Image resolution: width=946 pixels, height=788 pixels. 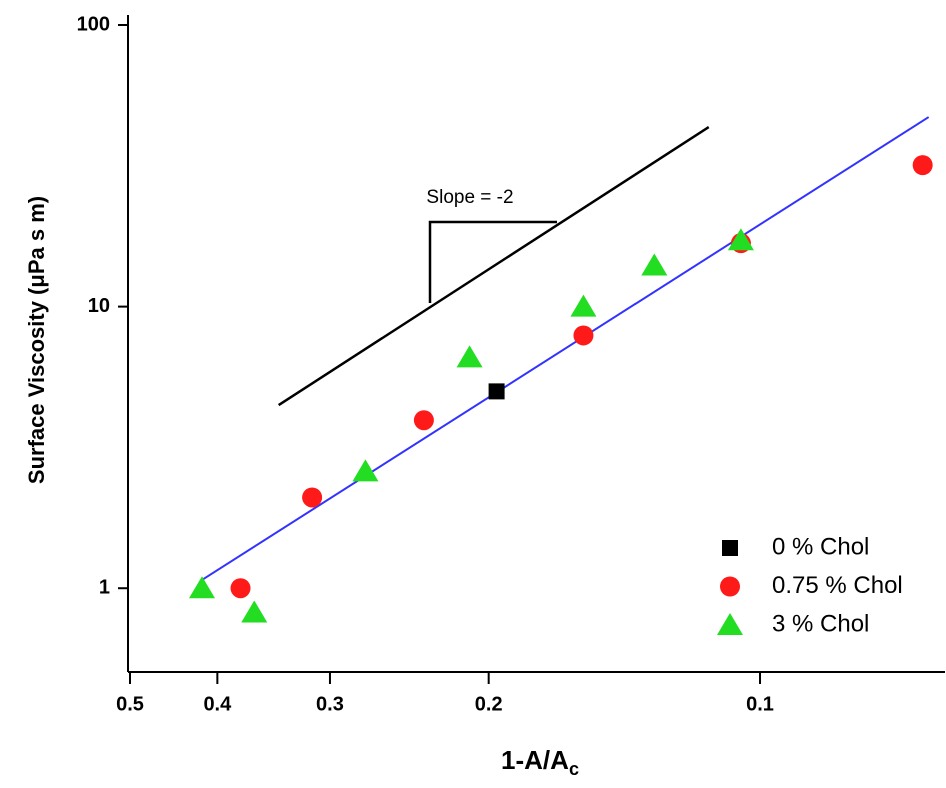 I want to click on y-axis-label: Surface Viscosity (μPa s m), so click(x=36, y=340).